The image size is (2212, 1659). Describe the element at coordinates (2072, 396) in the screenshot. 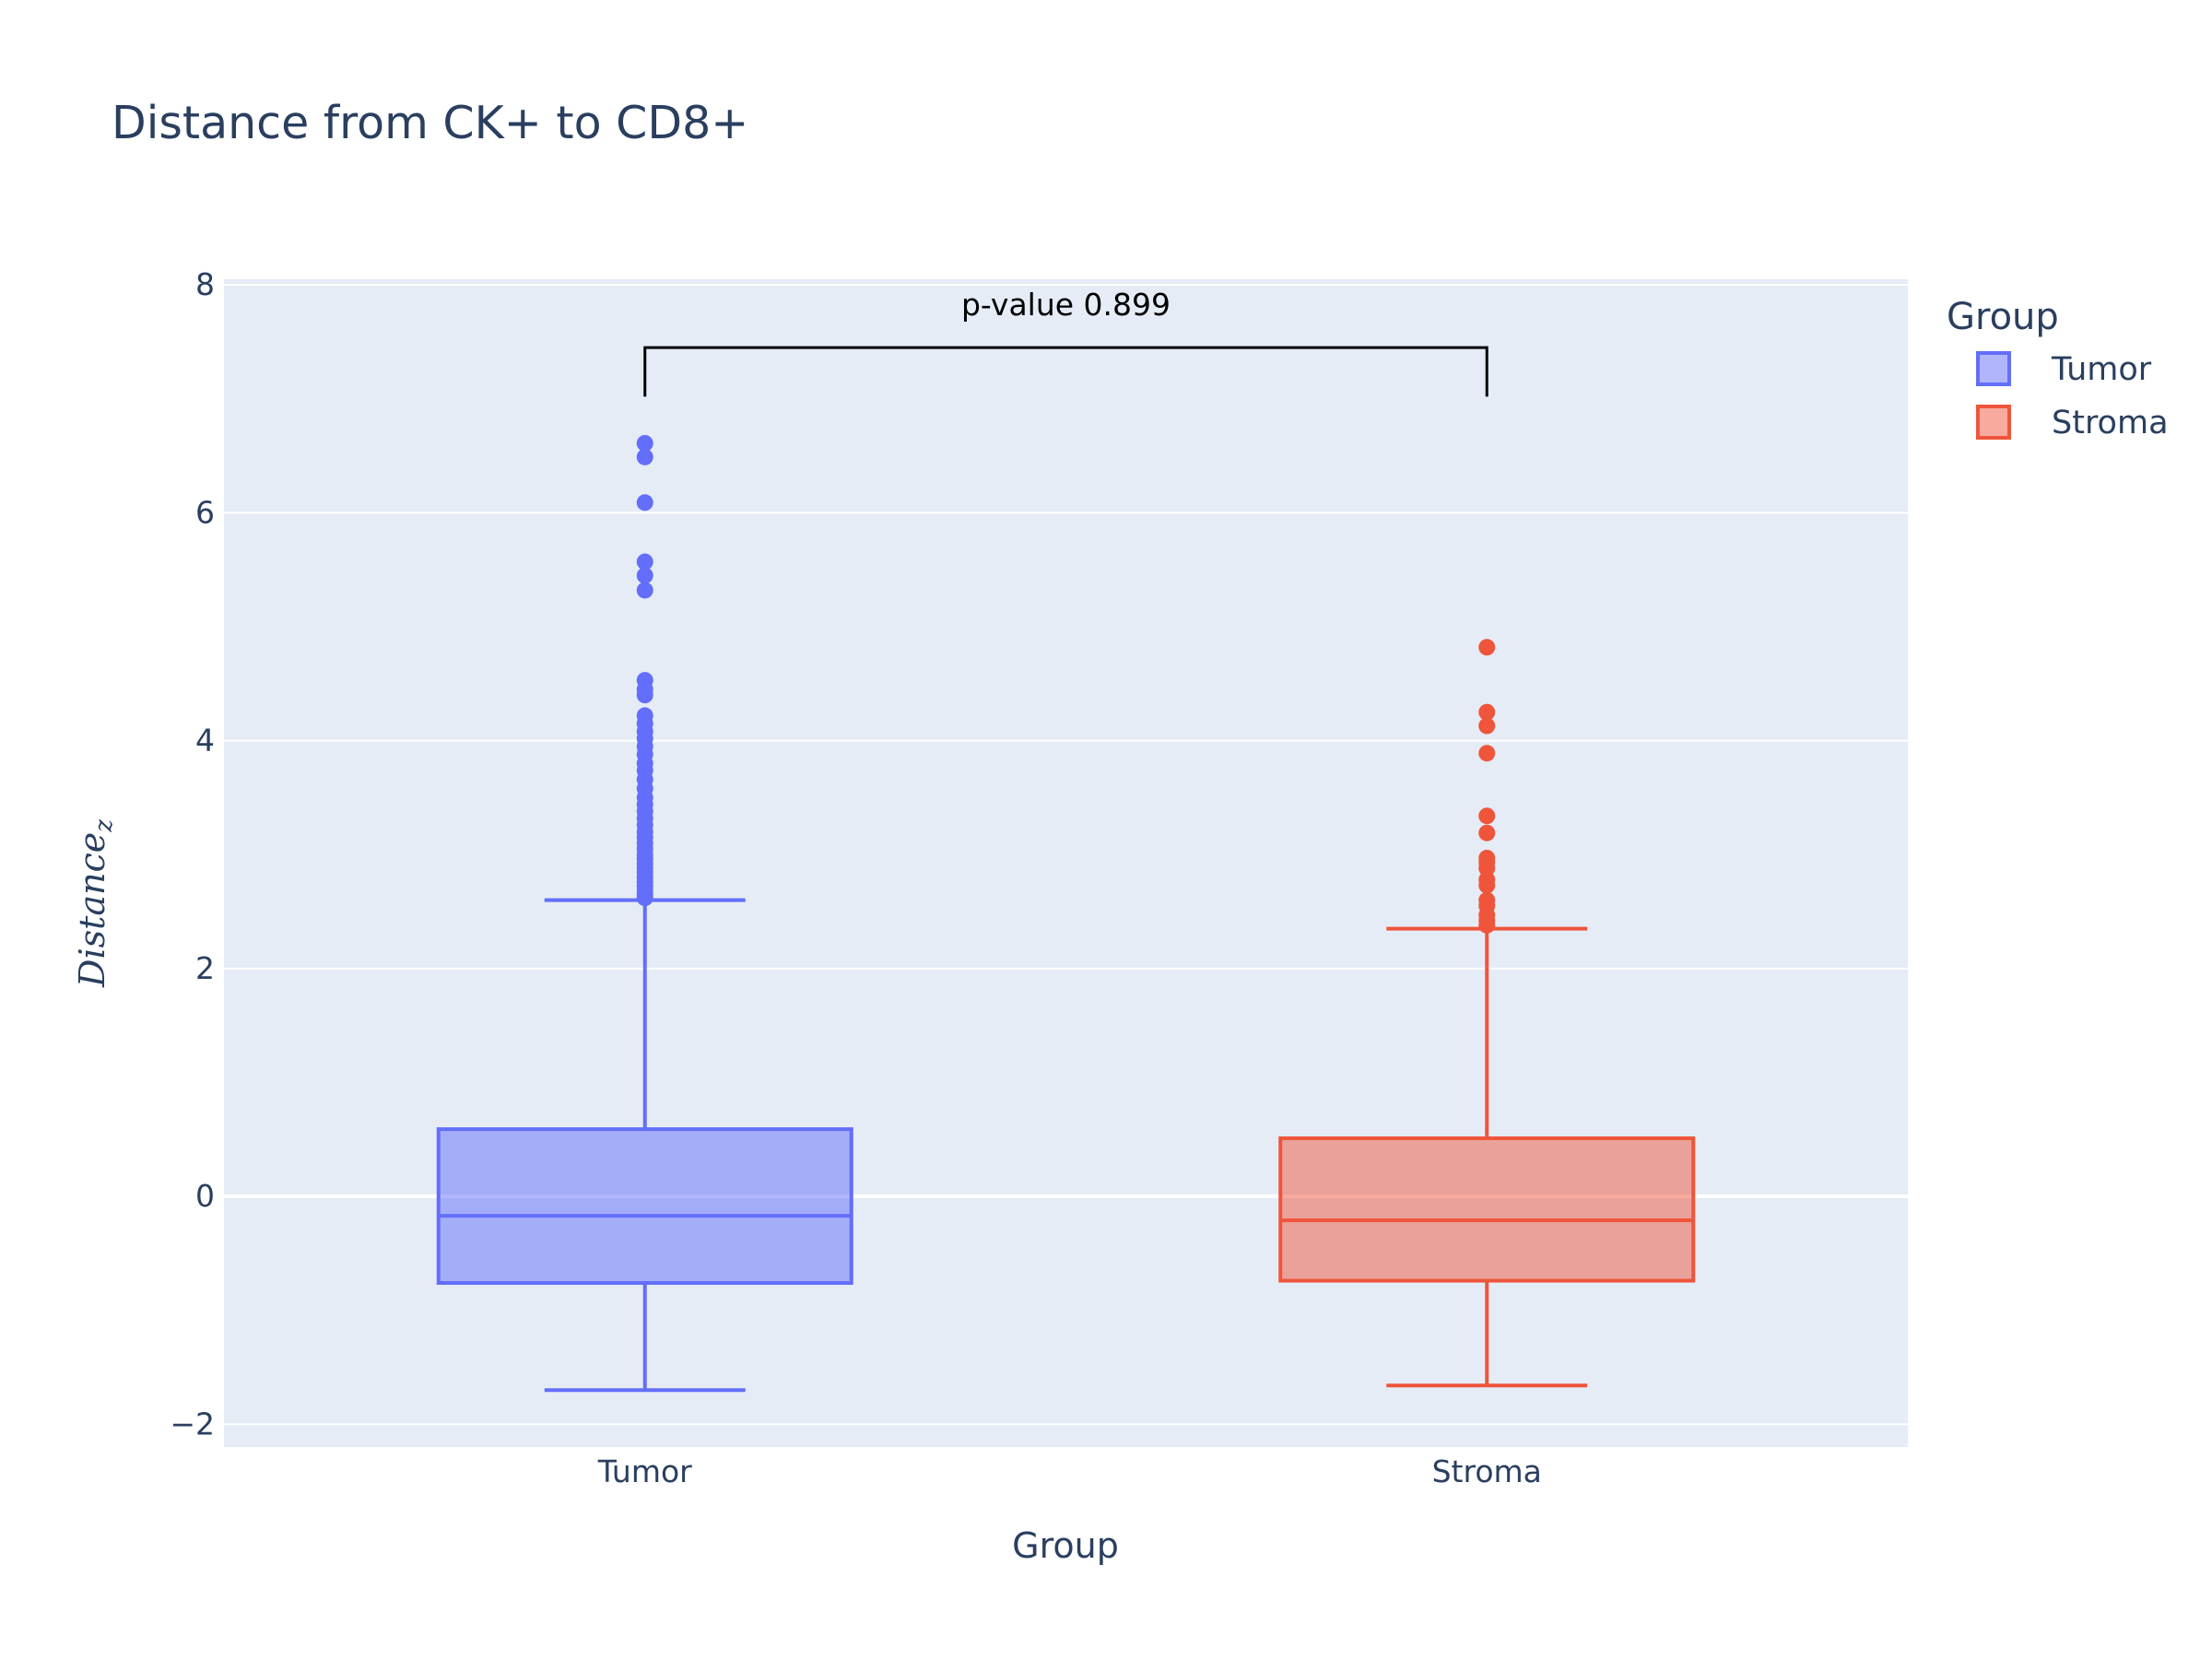

I see `legend-items: Tumor Stroma` at that location.